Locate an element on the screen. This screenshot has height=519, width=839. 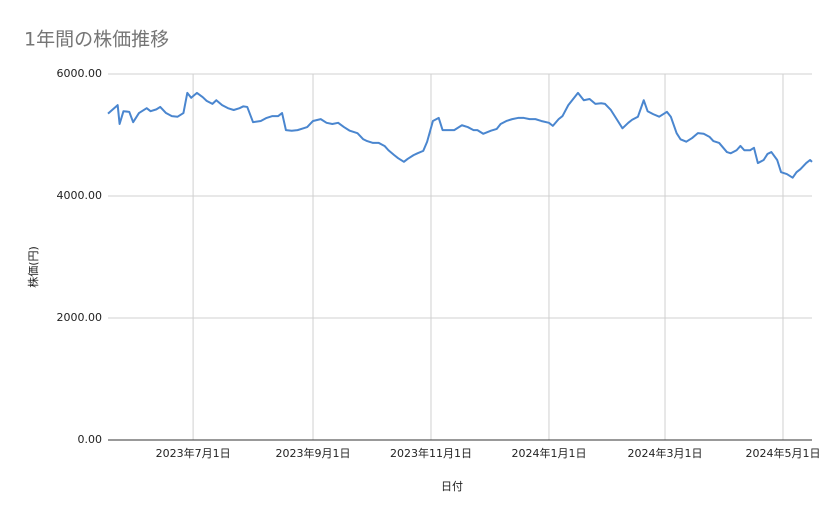
x-tick-label: 2024年1月1日 is located at coordinates (548, 453).